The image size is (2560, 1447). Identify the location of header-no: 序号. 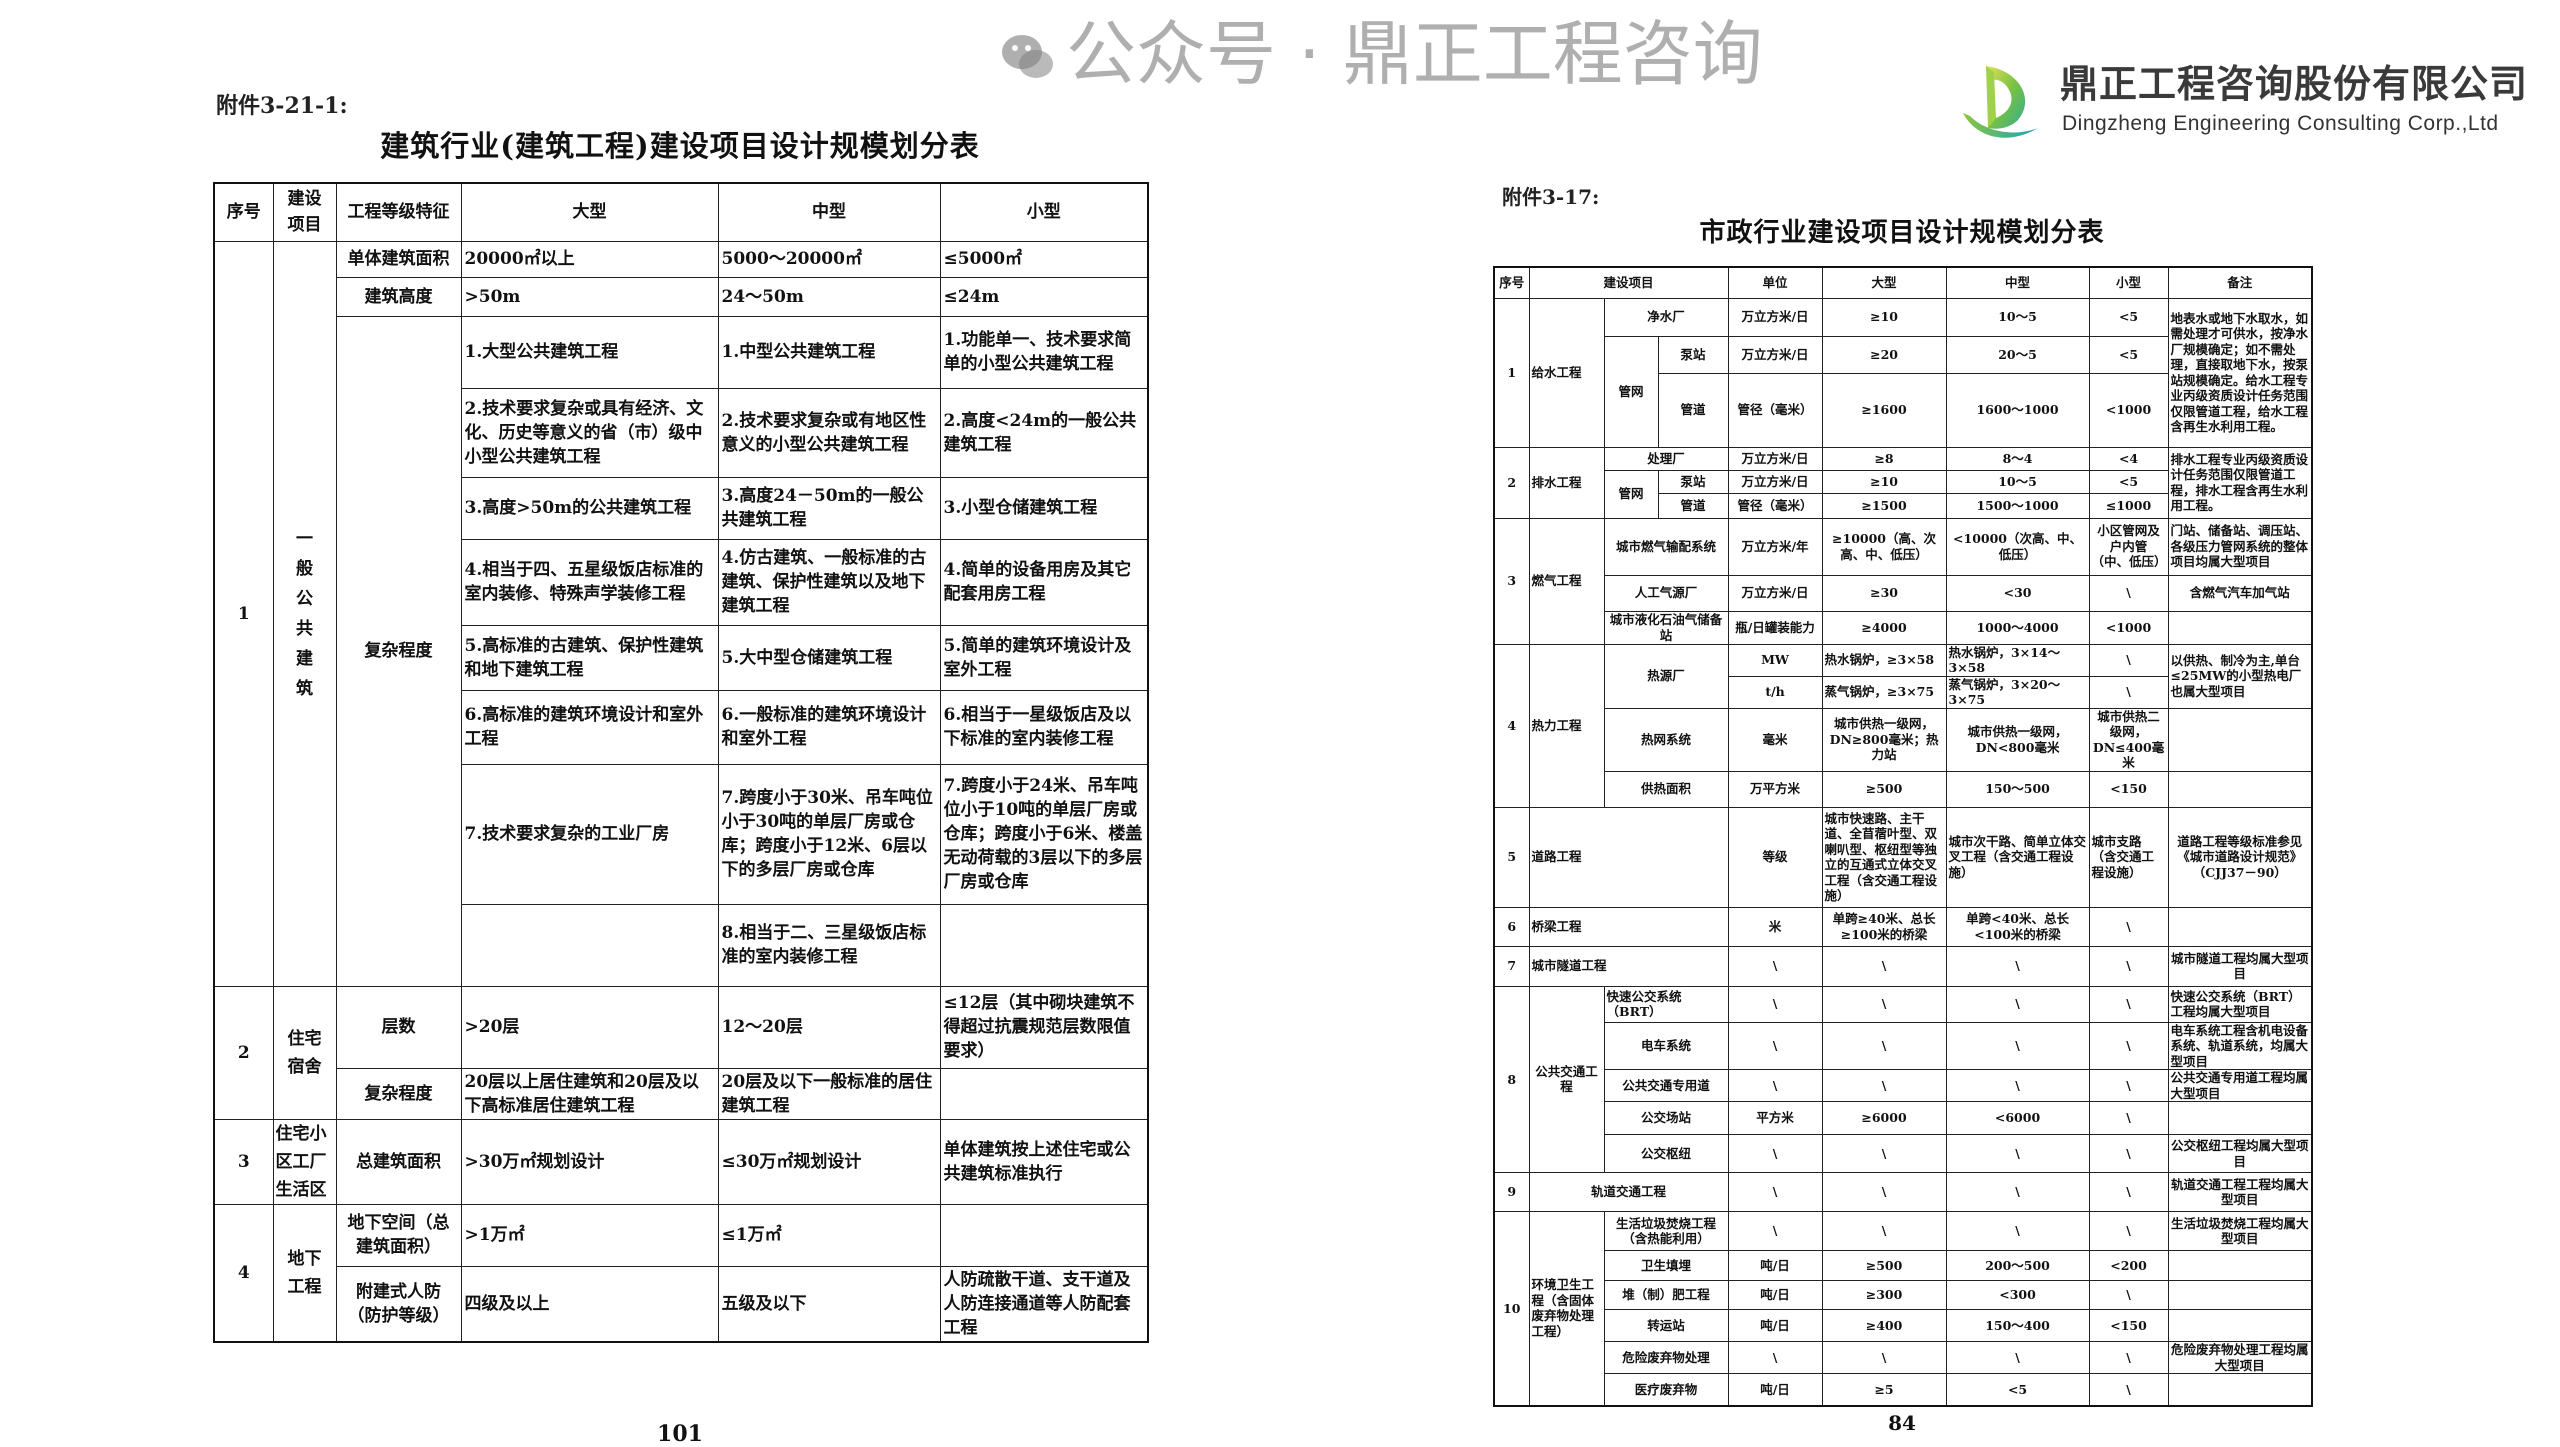
(1511, 282).